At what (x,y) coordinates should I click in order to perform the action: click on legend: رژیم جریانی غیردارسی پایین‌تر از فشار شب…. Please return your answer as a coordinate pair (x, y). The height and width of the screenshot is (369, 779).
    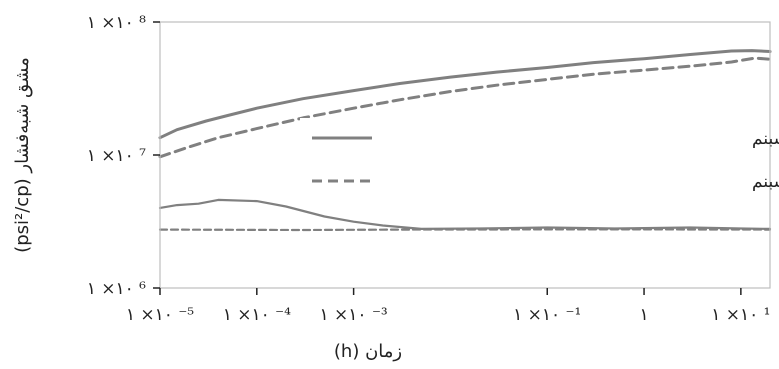
    Looking at the image, I should click on (545, 160).